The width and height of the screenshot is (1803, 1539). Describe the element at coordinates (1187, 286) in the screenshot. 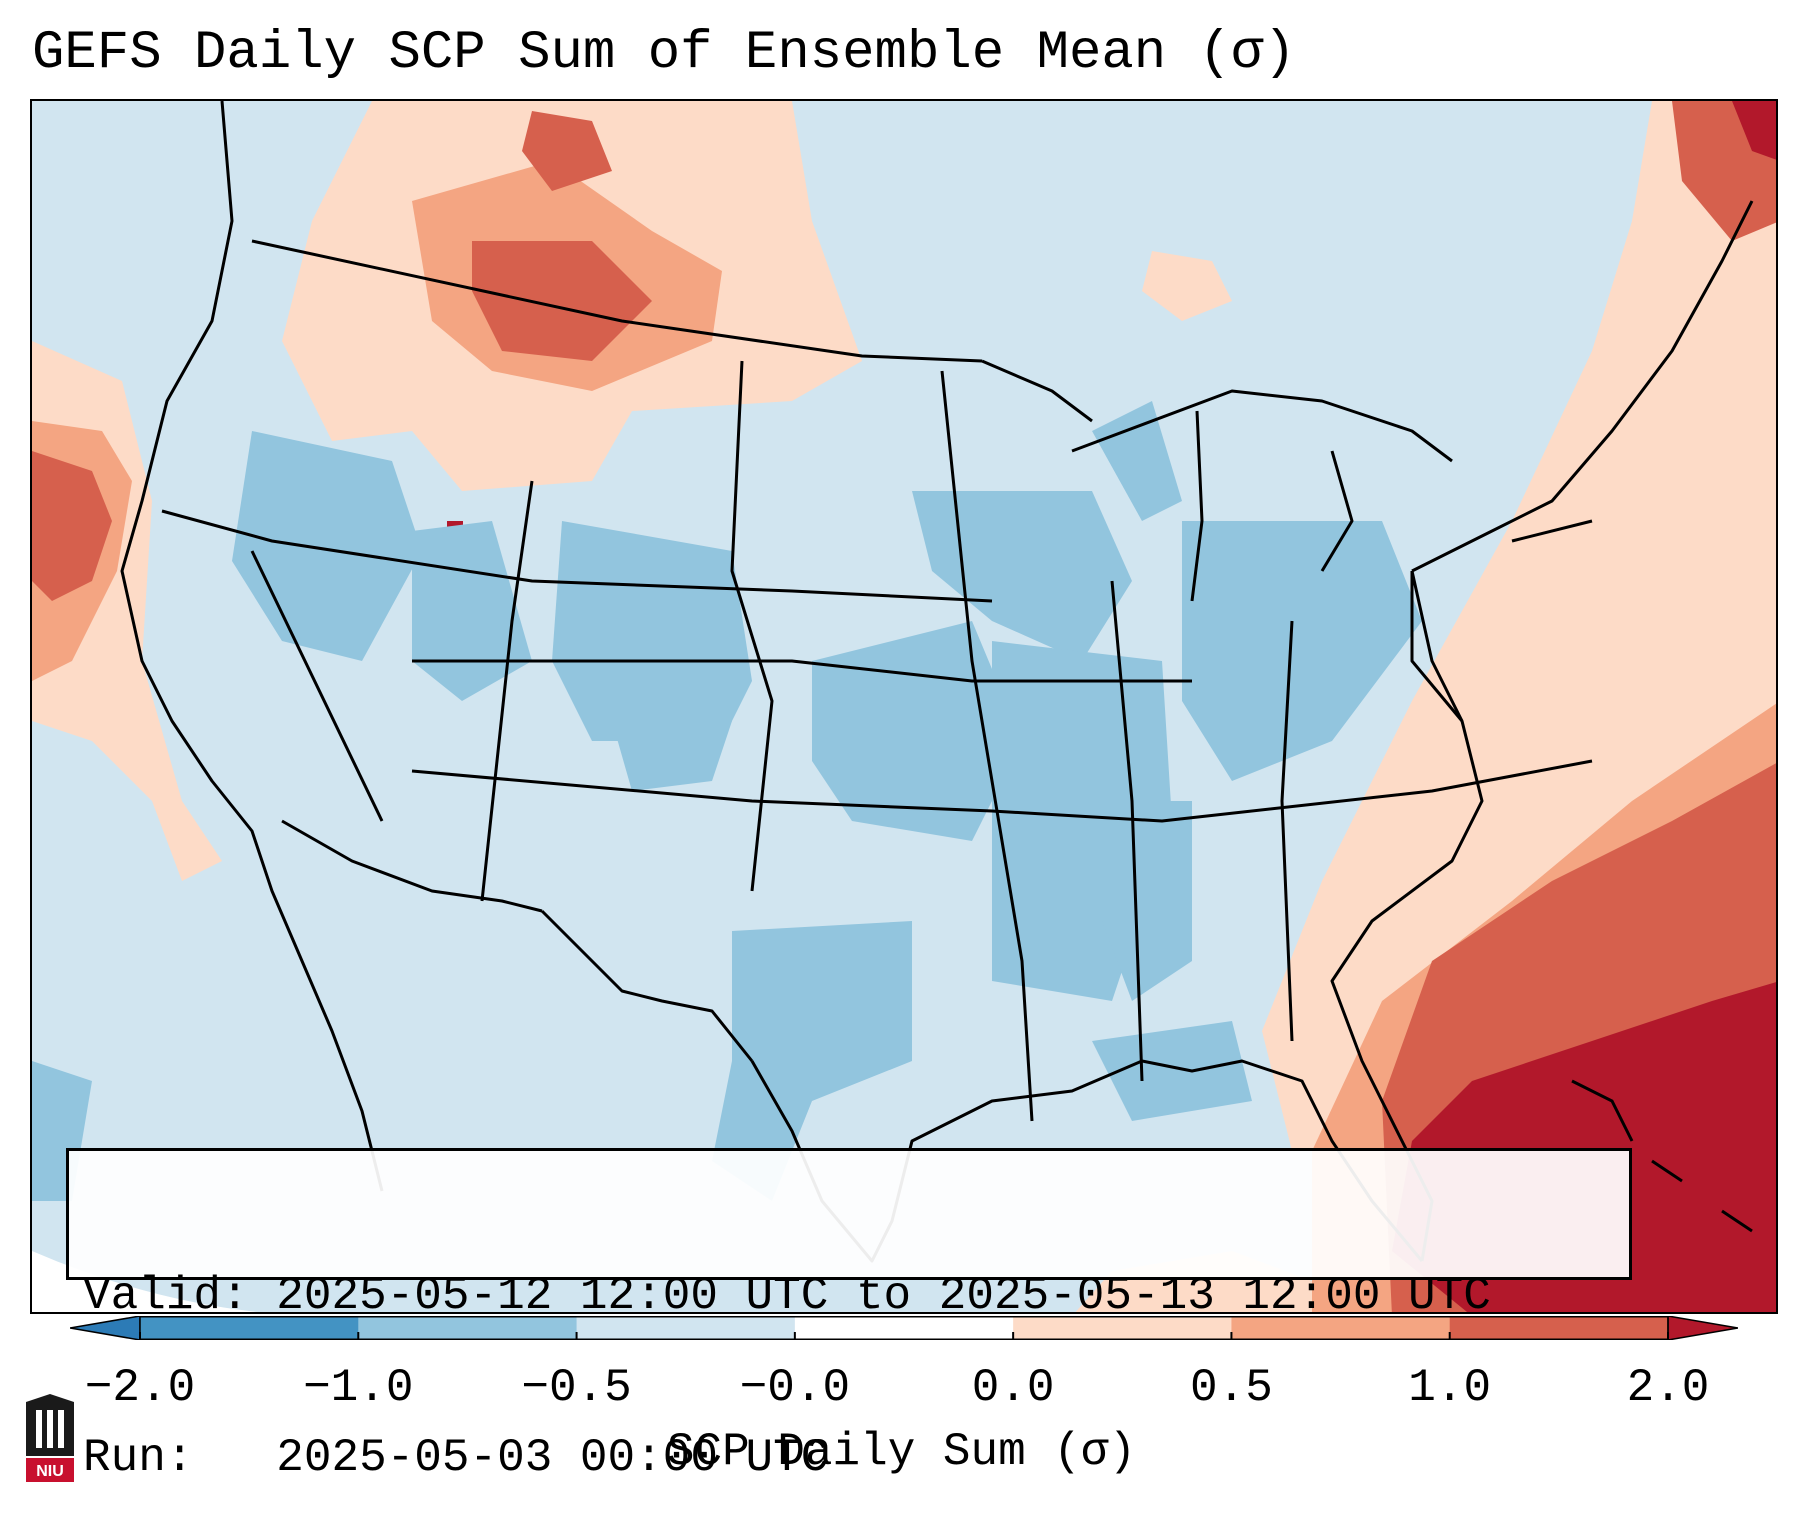

I see `region-lake-superior-weak` at that location.